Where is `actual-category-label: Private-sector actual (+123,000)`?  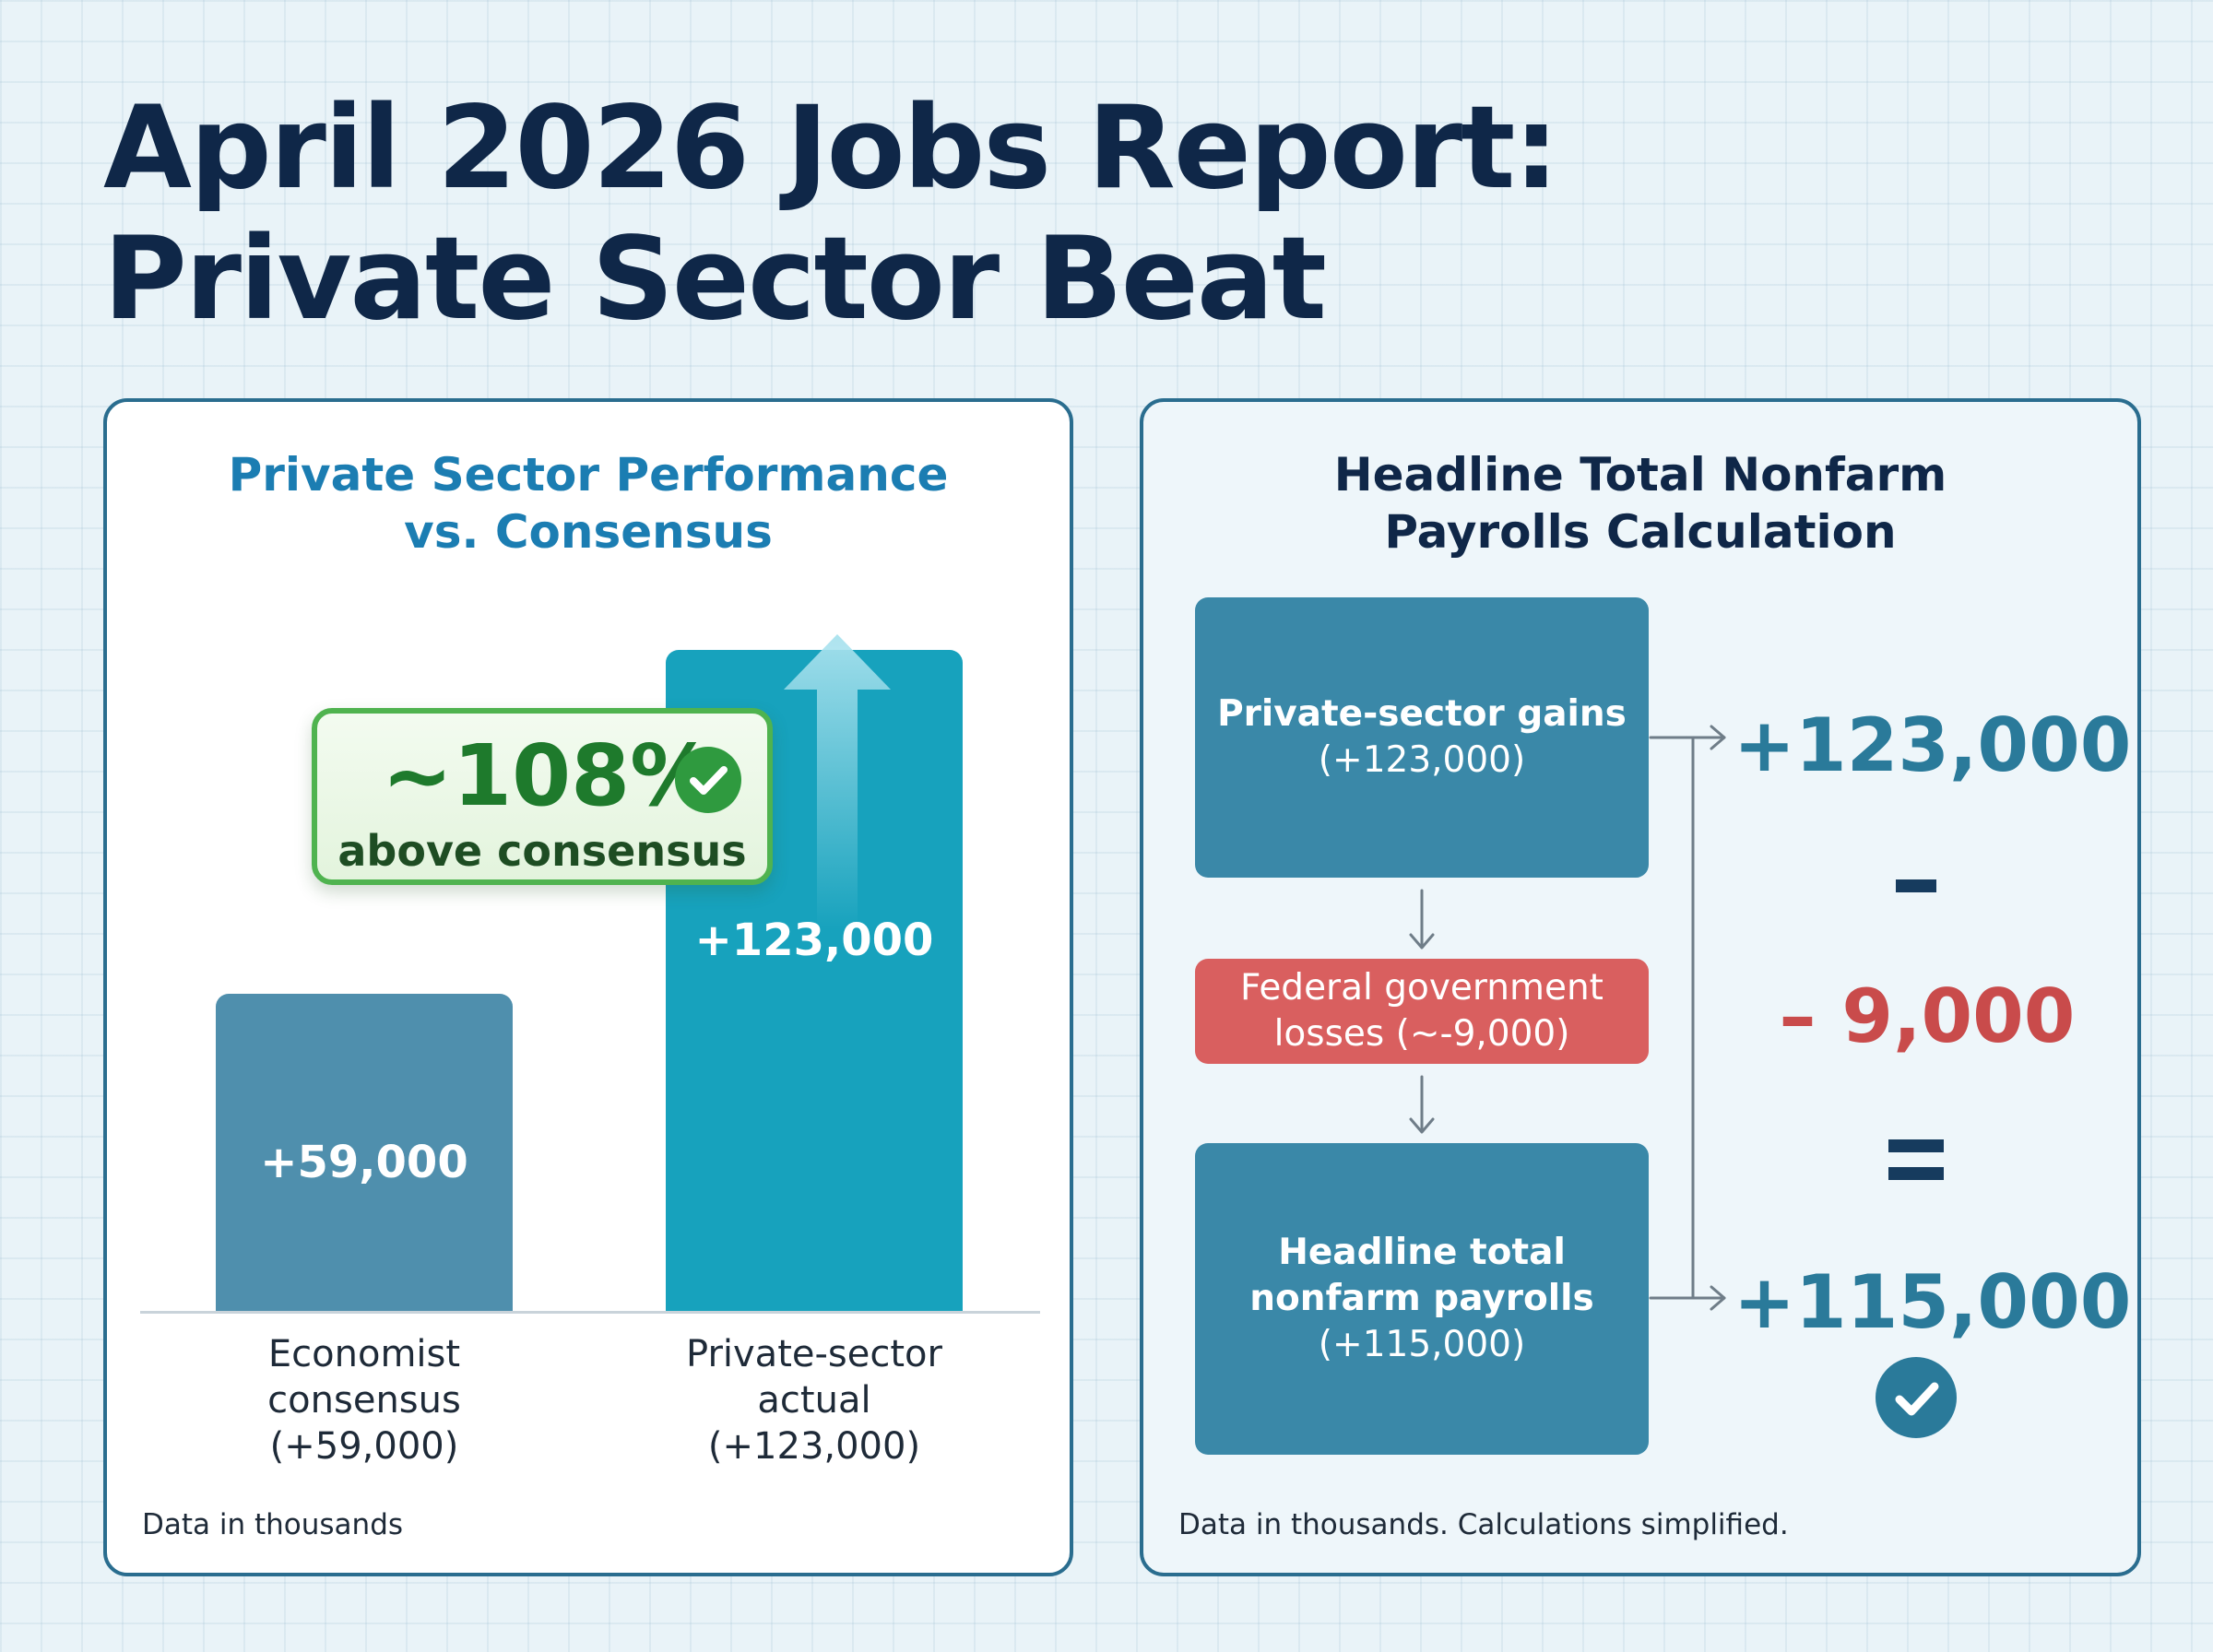
actual-category-label: Private-sector actual (+123,000) is located at coordinates (814, 1400).